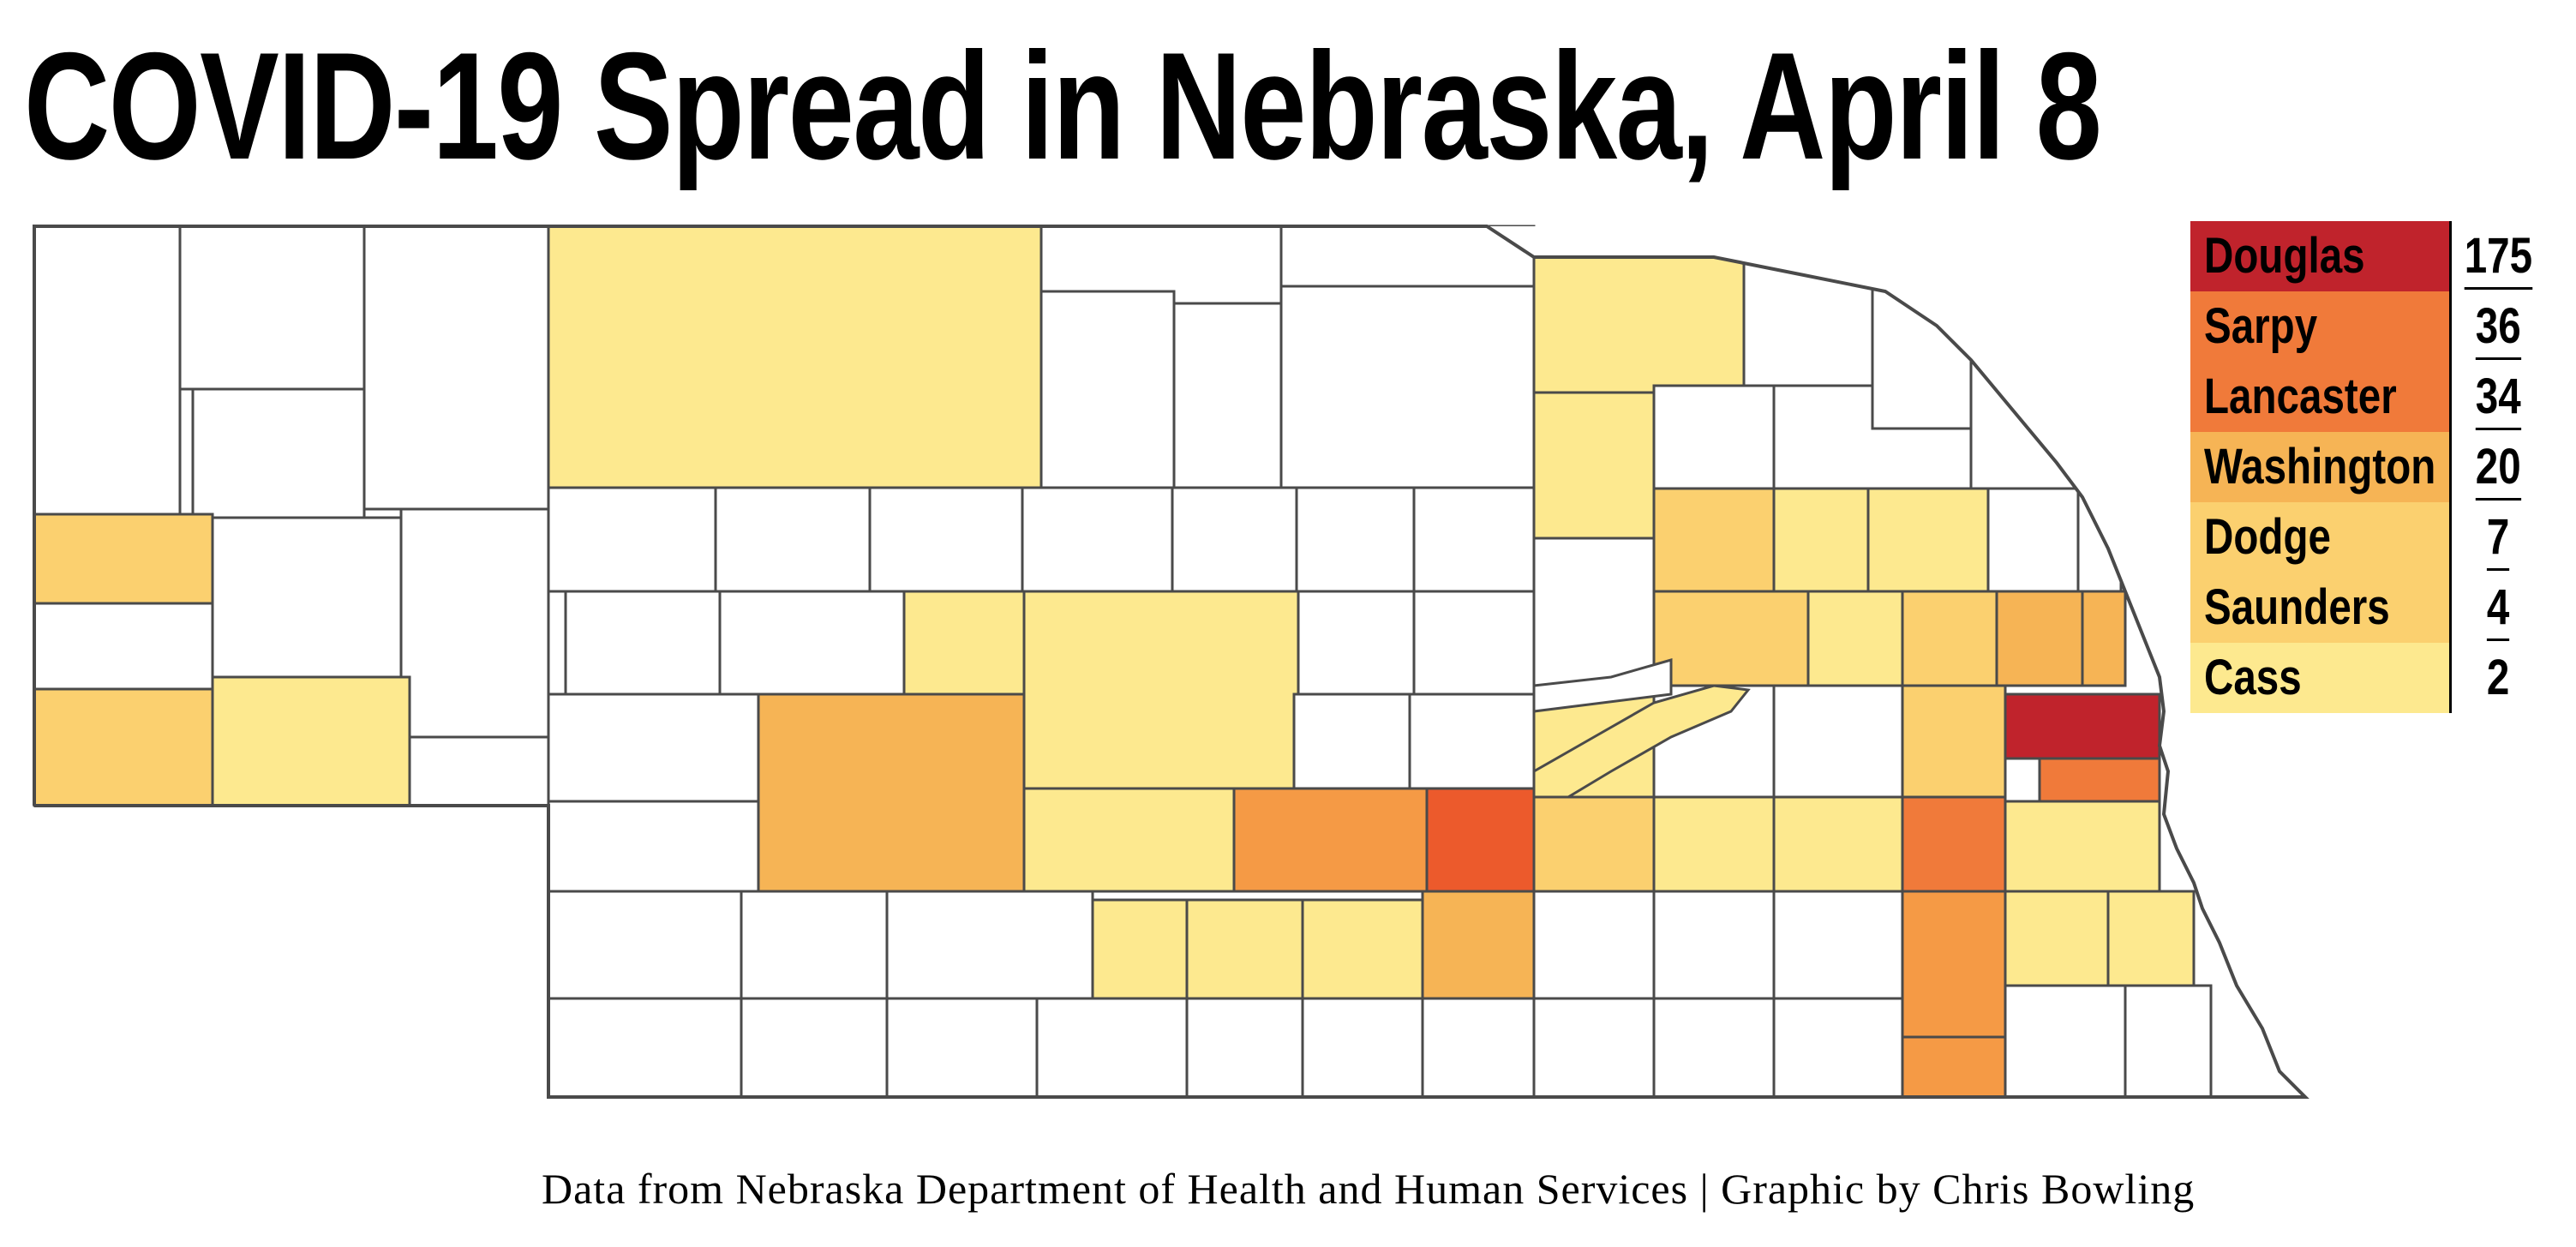 This screenshot has width=2576, height=1247. Describe the element at coordinates (2261, 326) in the screenshot. I see `legend-county-sarpy: Sarpy` at that location.